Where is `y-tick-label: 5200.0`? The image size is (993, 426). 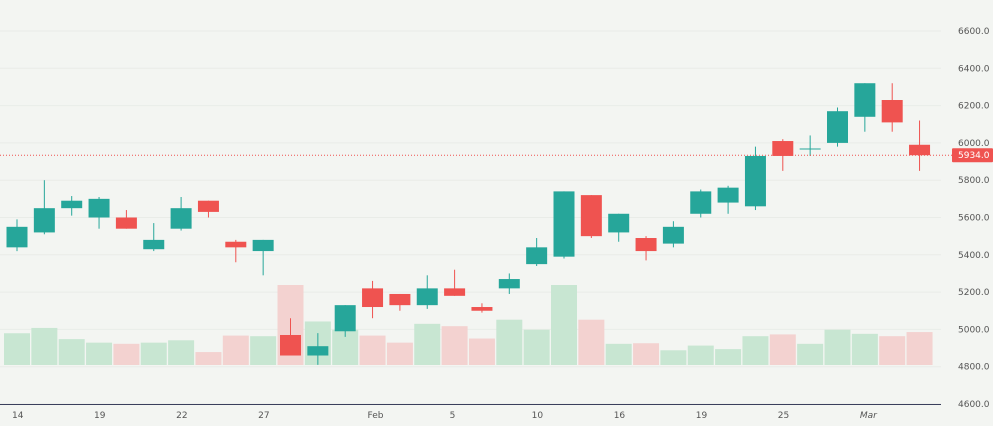
y-tick-label: 5200.0 is located at coordinates (974, 293).